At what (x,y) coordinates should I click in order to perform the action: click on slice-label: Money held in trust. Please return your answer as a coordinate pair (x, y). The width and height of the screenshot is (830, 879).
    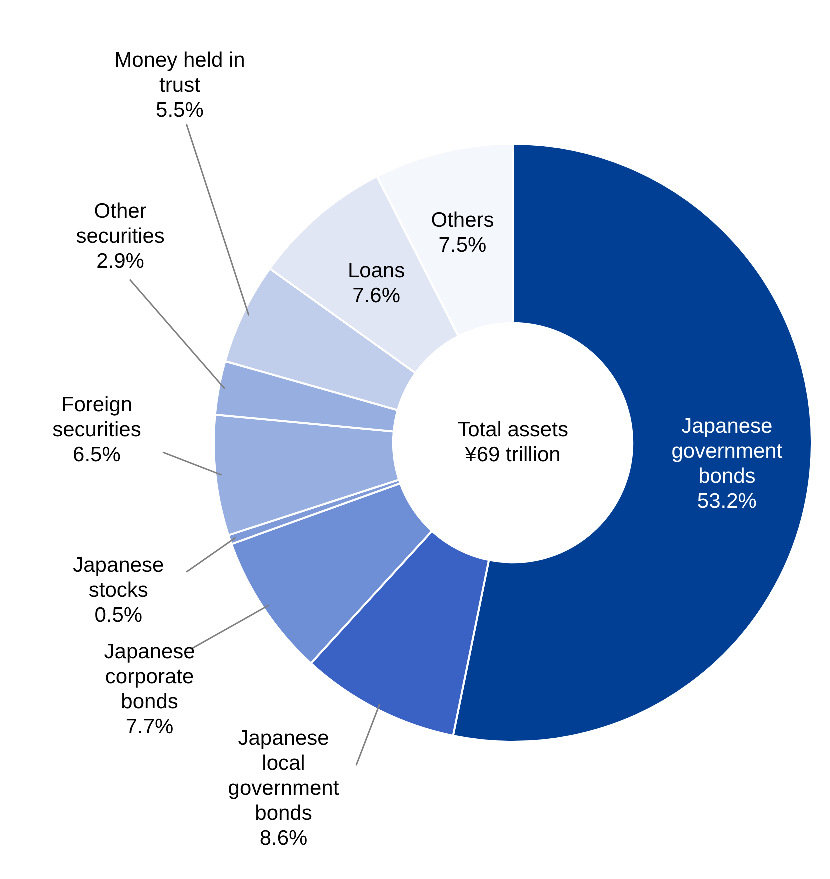
    Looking at the image, I should click on (180, 73).